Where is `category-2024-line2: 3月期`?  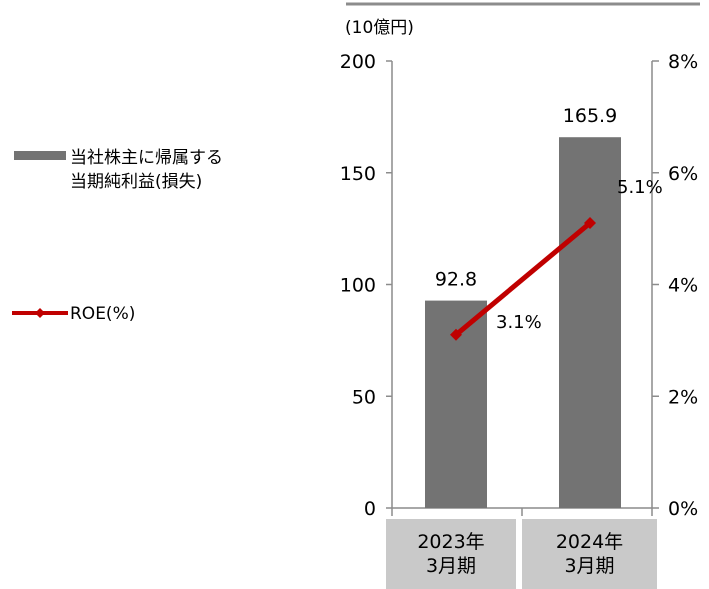
category-2024-line2: 3月期 is located at coordinates (589, 566).